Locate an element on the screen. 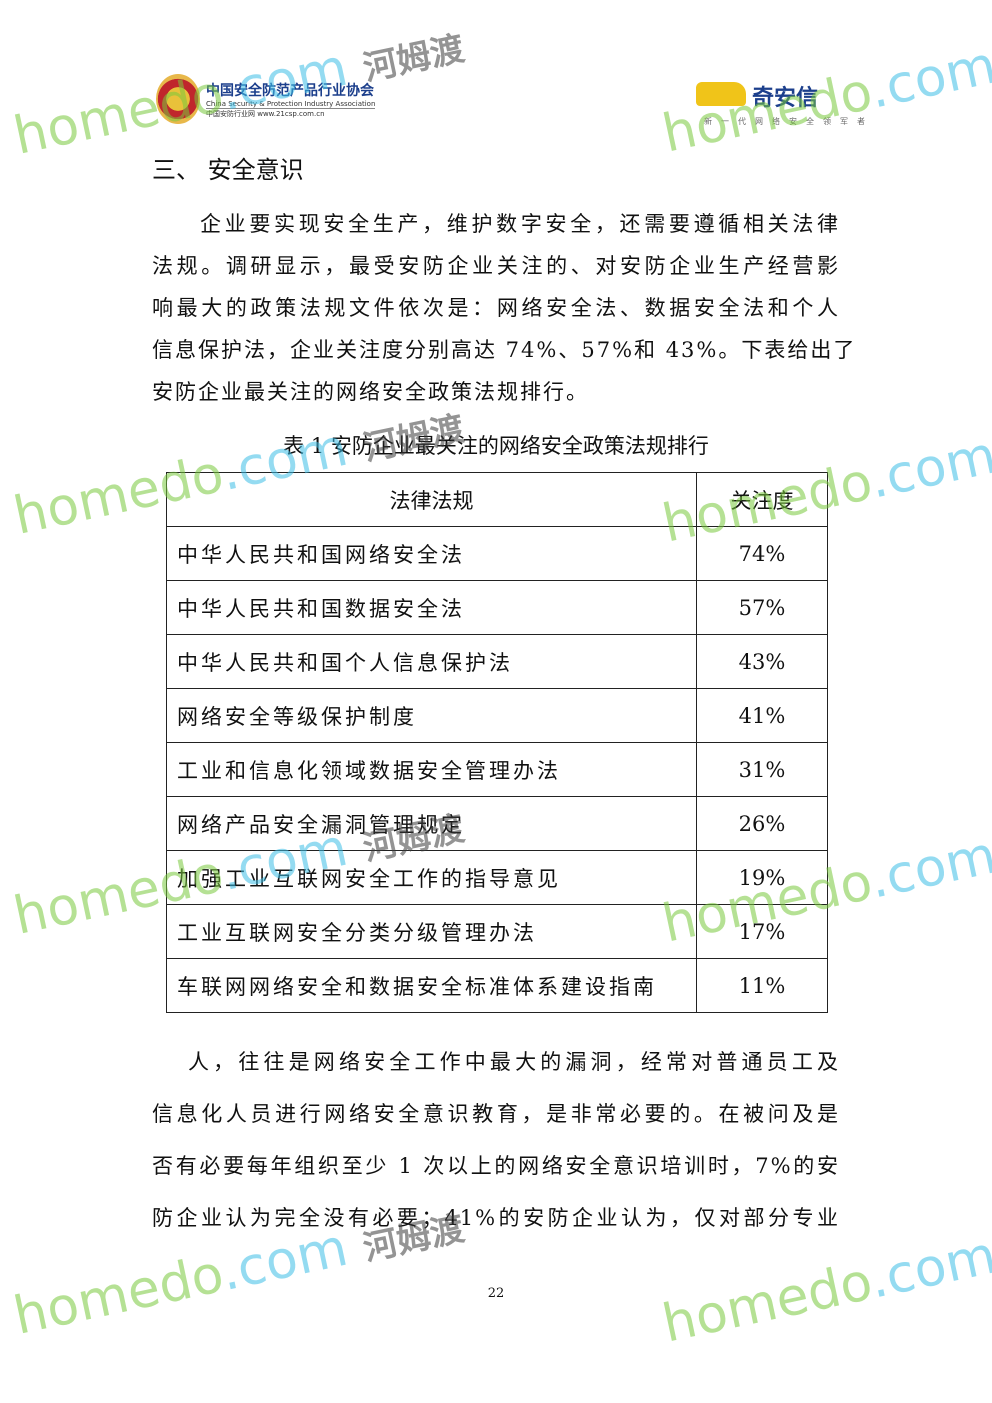 The width and height of the screenshot is (992, 1403). law-name: 网络产品安全漏洞管理规定 is located at coordinates (431, 823).